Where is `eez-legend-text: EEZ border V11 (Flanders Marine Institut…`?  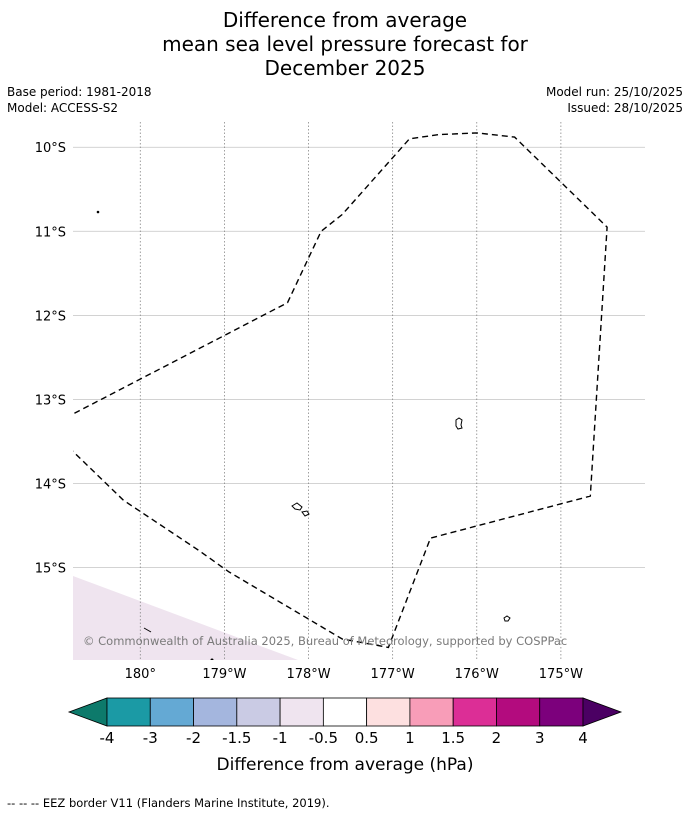
eez-legend-text: EEZ border V11 (Flanders Marine Institut… is located at coordinates (186, 803).